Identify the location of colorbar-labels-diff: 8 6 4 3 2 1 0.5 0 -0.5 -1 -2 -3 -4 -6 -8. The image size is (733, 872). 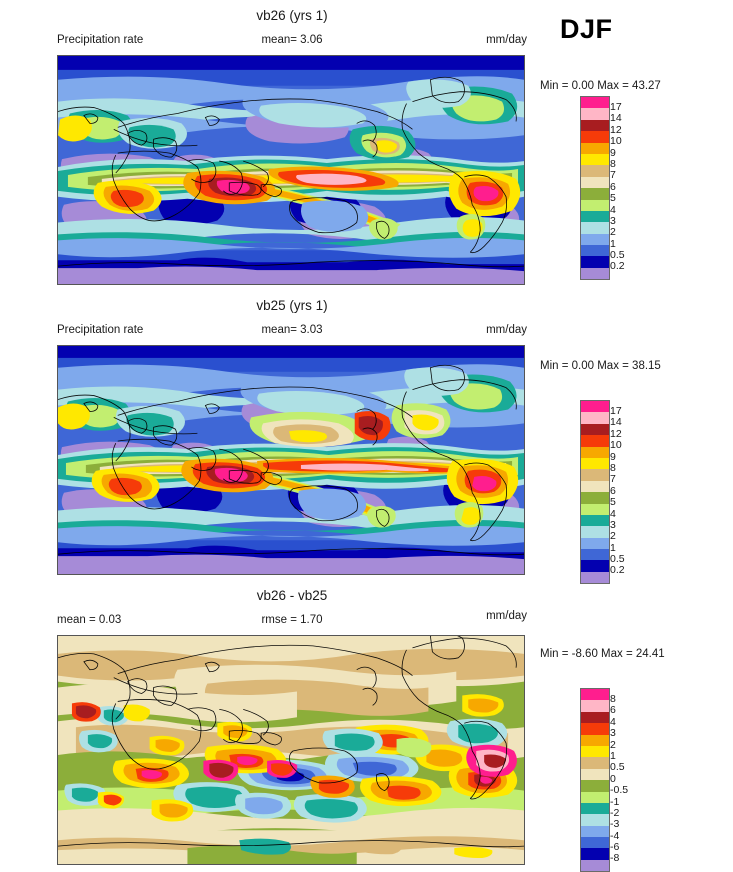
(630, 779).